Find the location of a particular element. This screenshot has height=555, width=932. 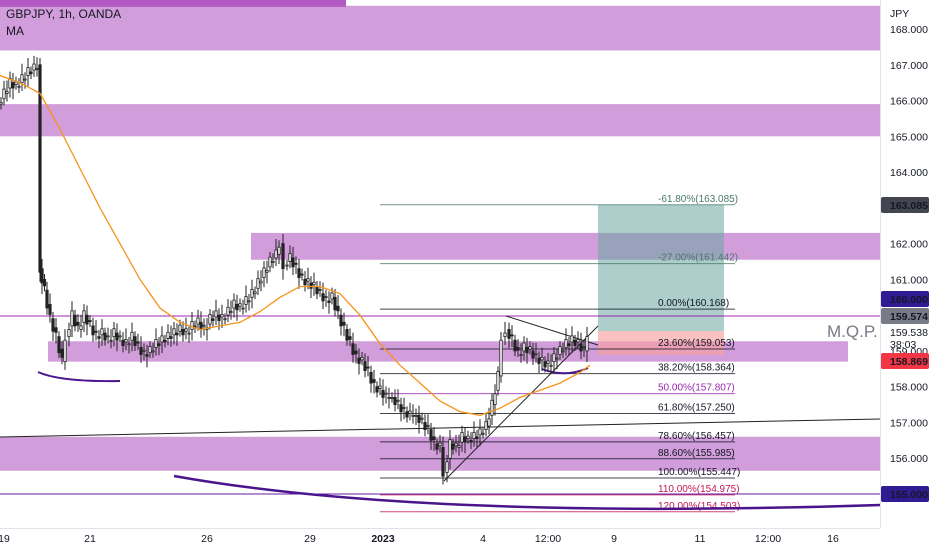

position-tool is located at coordinates (661, 280).